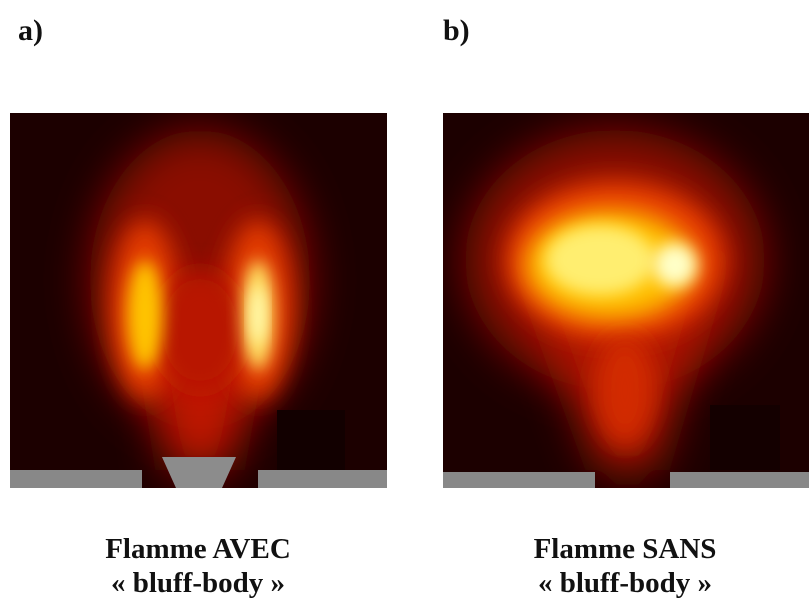 This screenshot has width=809, height=599. Describe the element at coordinates (625, 549) in the screenshot. I see `caption: Flamme SANS` at that location.